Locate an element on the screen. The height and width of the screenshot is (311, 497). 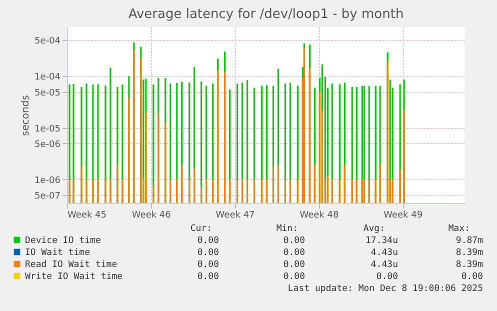
chart-title: Average latency for /dev/loop1 - by month is located at coordinates (266, 14).